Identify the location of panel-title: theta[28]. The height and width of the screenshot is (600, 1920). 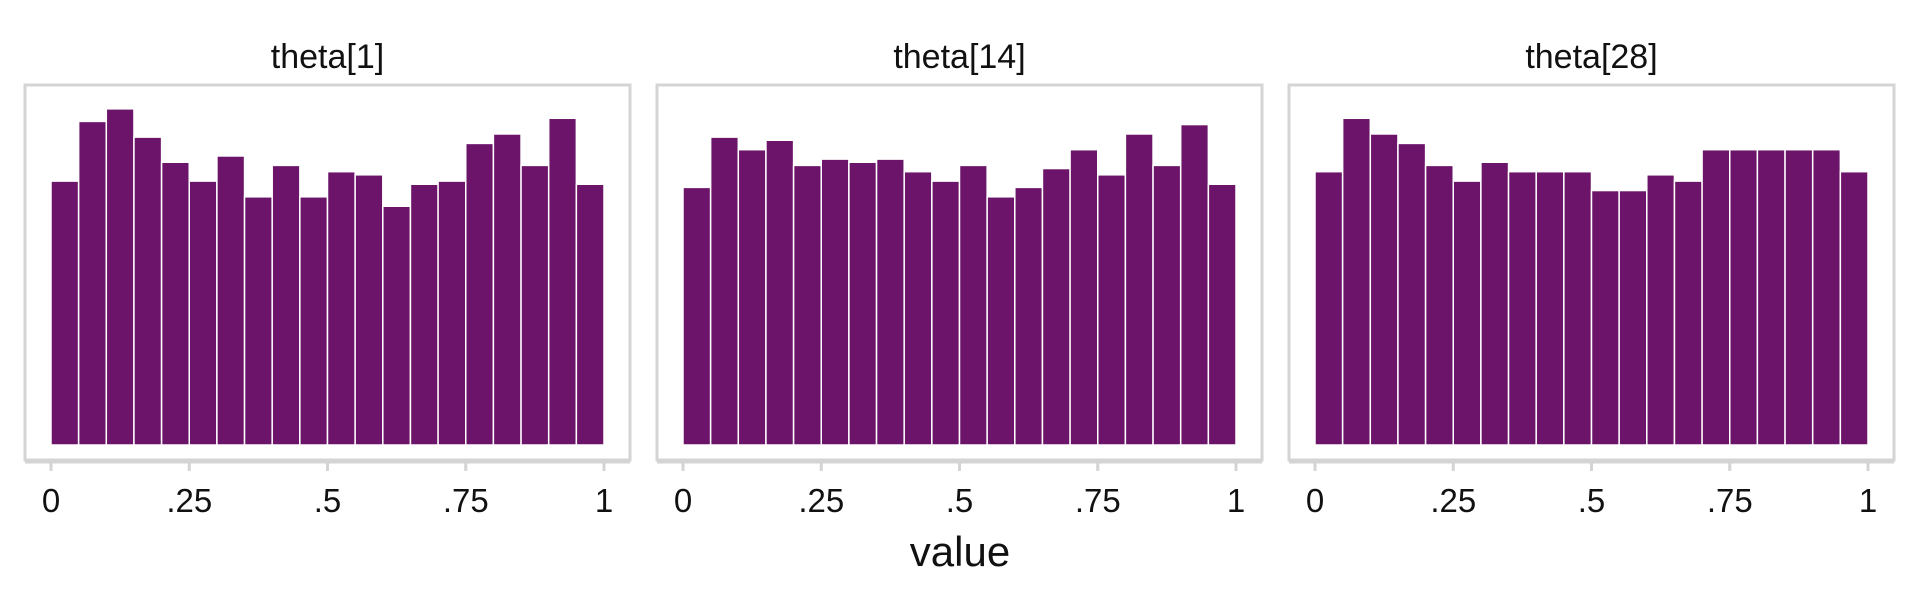
(1591, 57).